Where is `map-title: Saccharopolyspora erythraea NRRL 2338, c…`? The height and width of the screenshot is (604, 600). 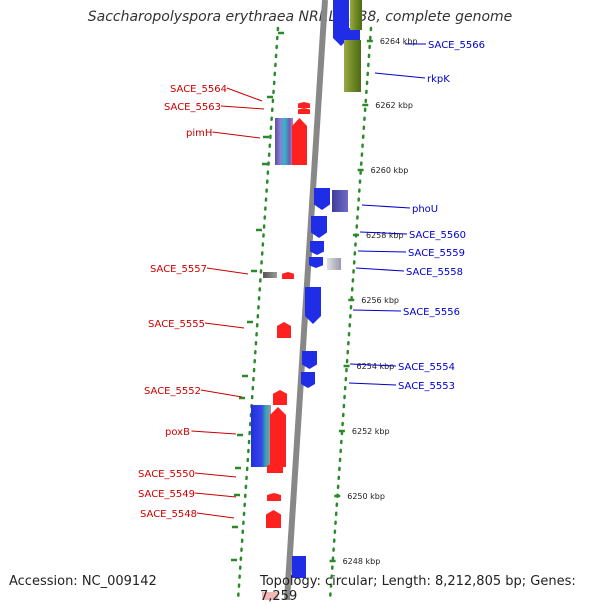
map-title: Saccharopolyspora erythraea NRRL 2338, c… is located at coordinates (300, 17).